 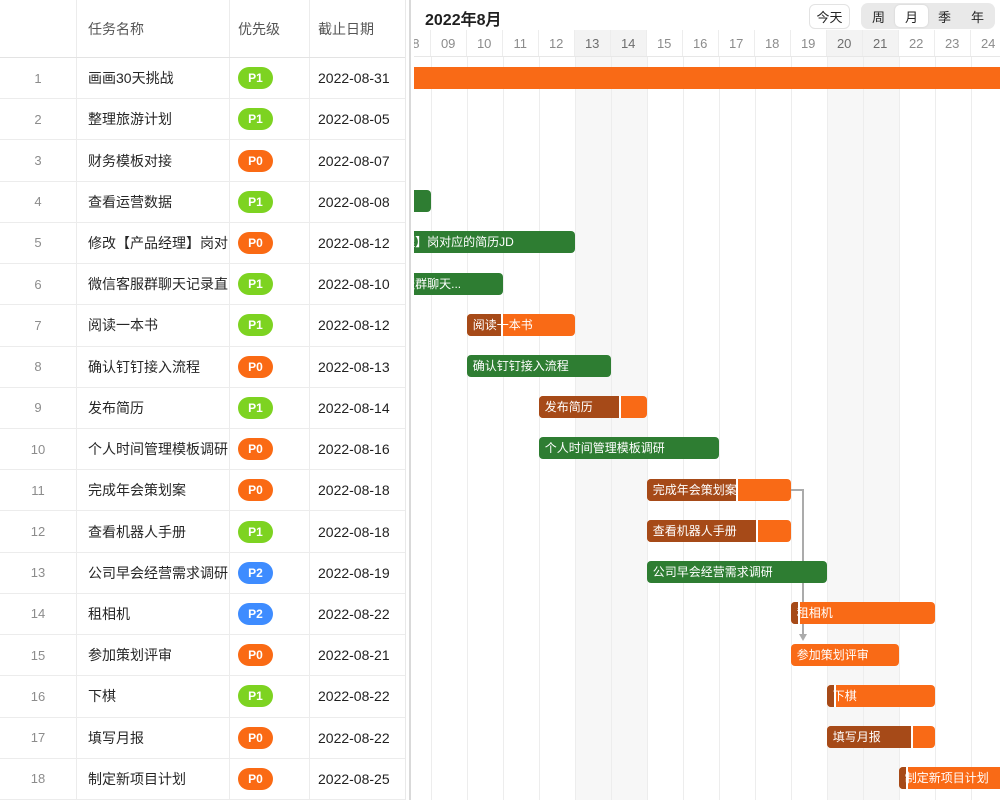 I want to click on table-row: 14 租相机 P2 2022-08-22, so click(x=202, y=614).